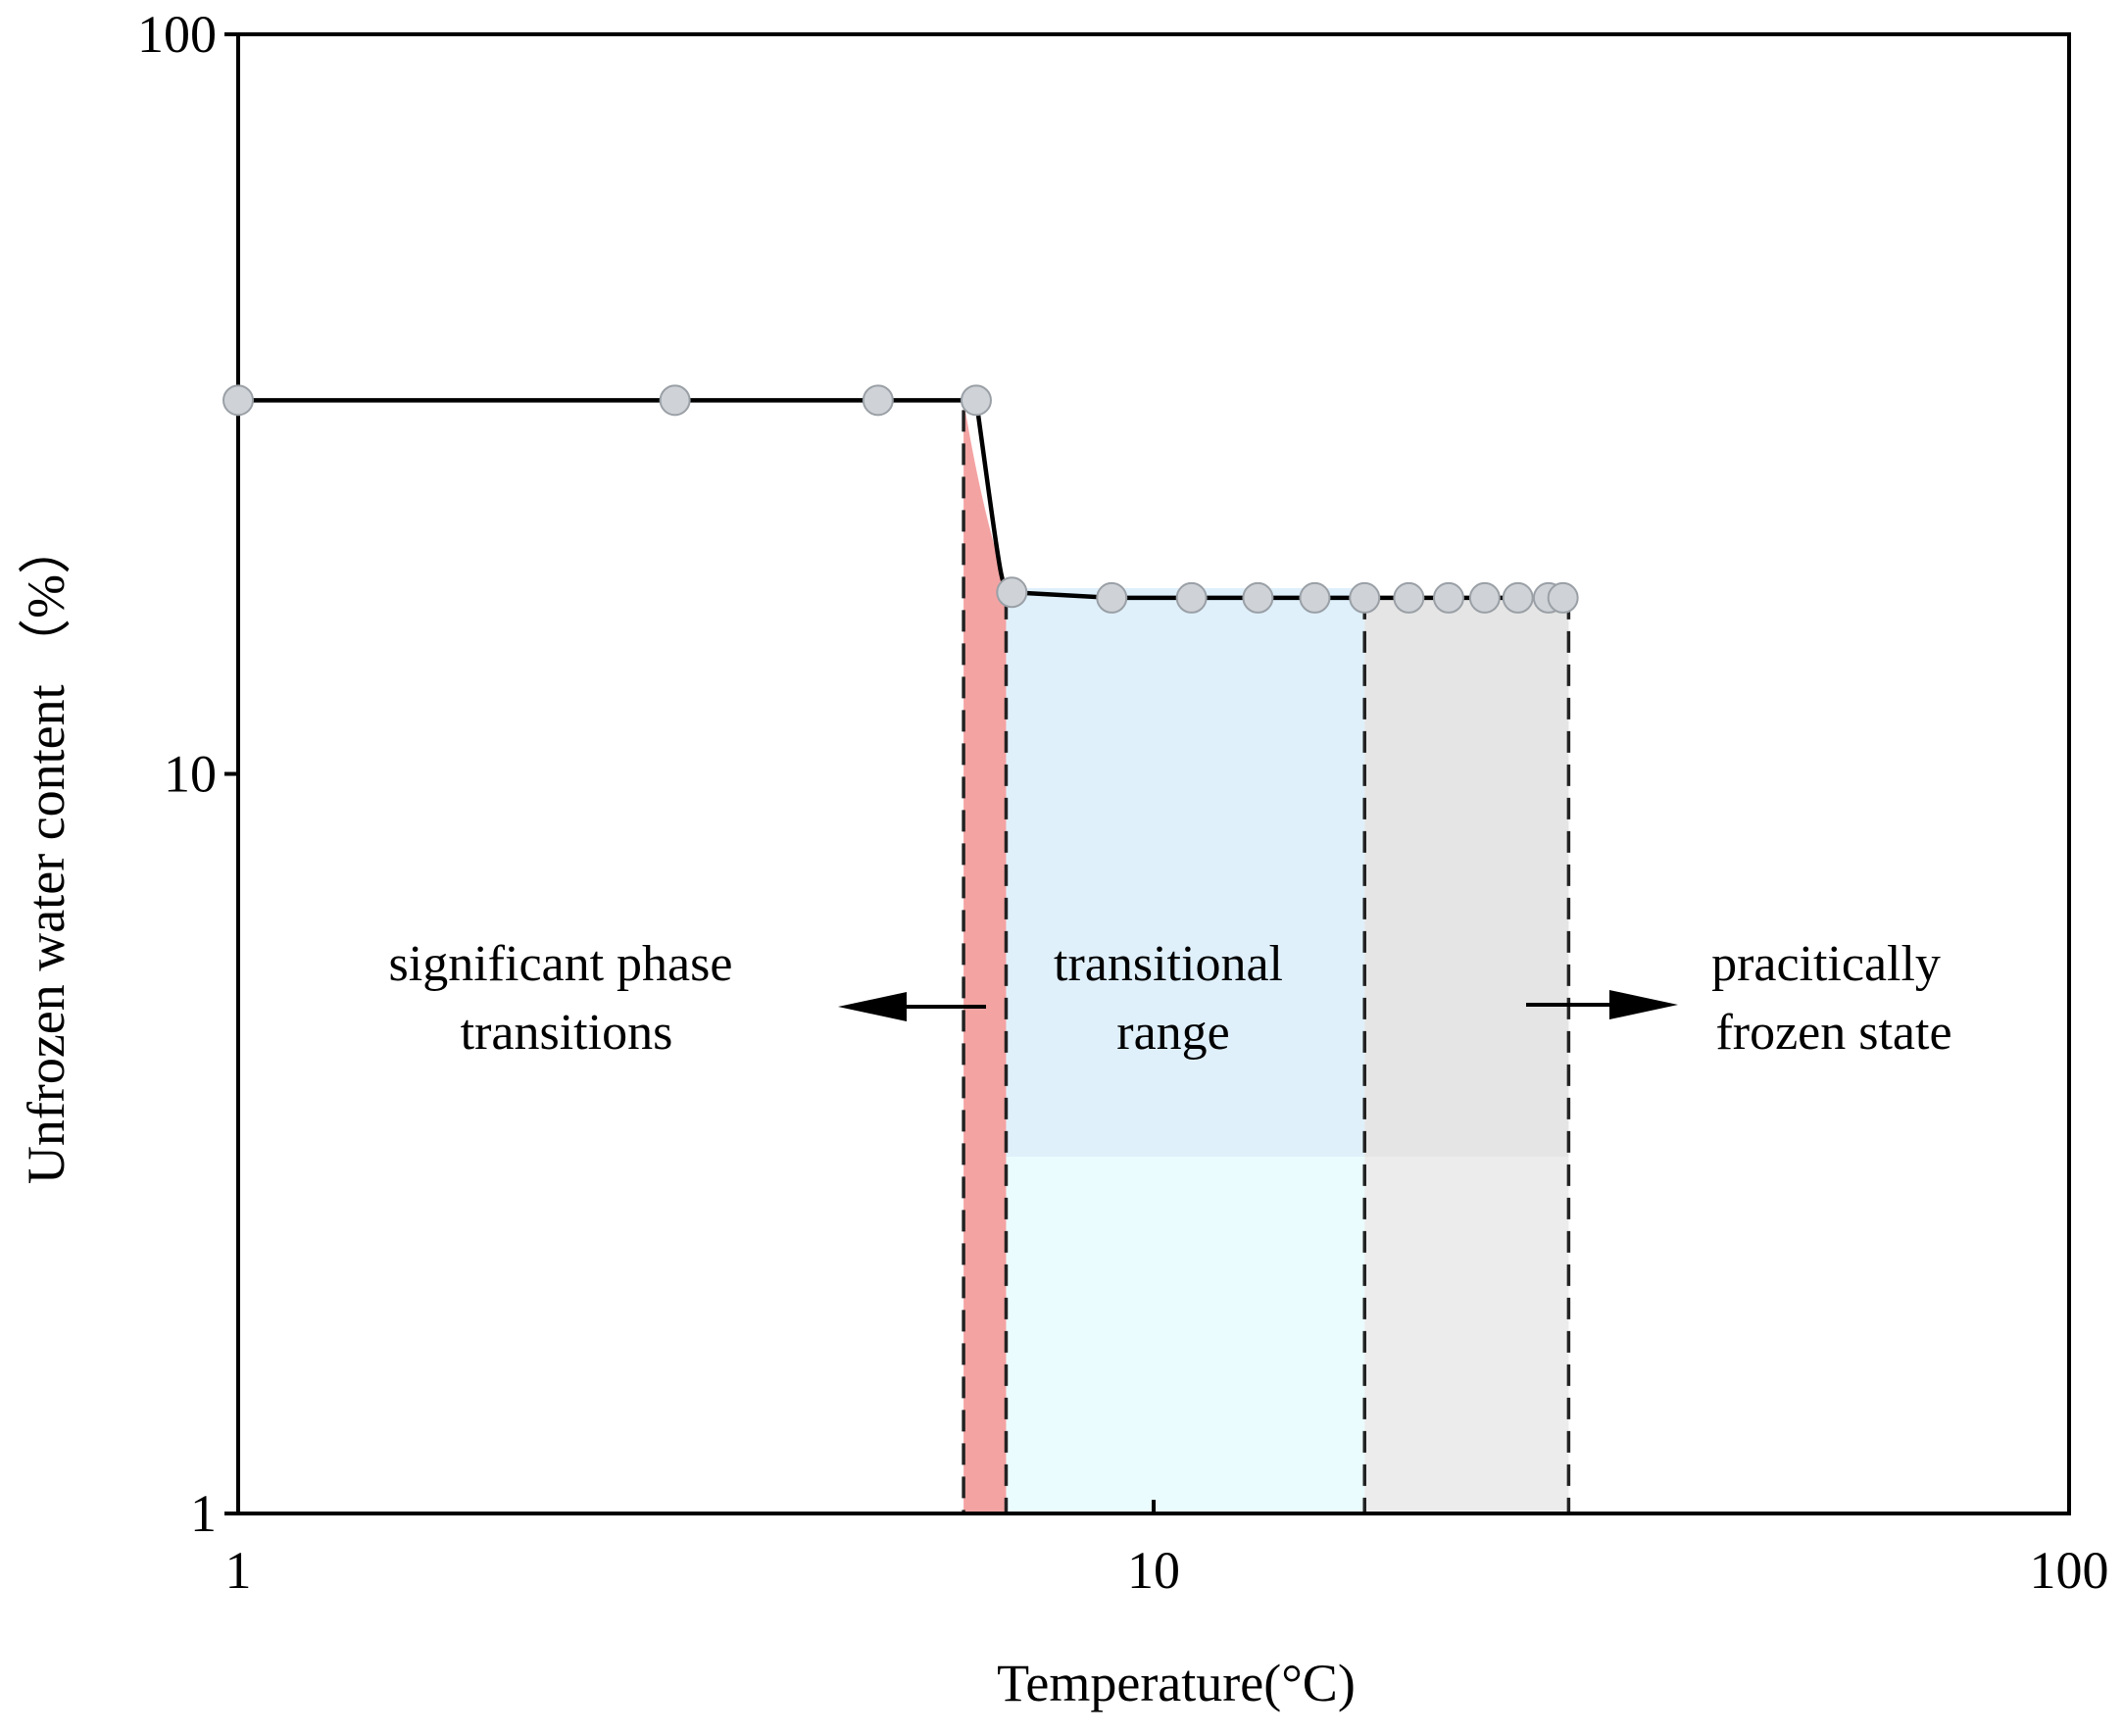 The height and width of the screenshot is (1736, 2123). I want to click on annotation-frozen-line1: pracitically, so click(1826, 964).